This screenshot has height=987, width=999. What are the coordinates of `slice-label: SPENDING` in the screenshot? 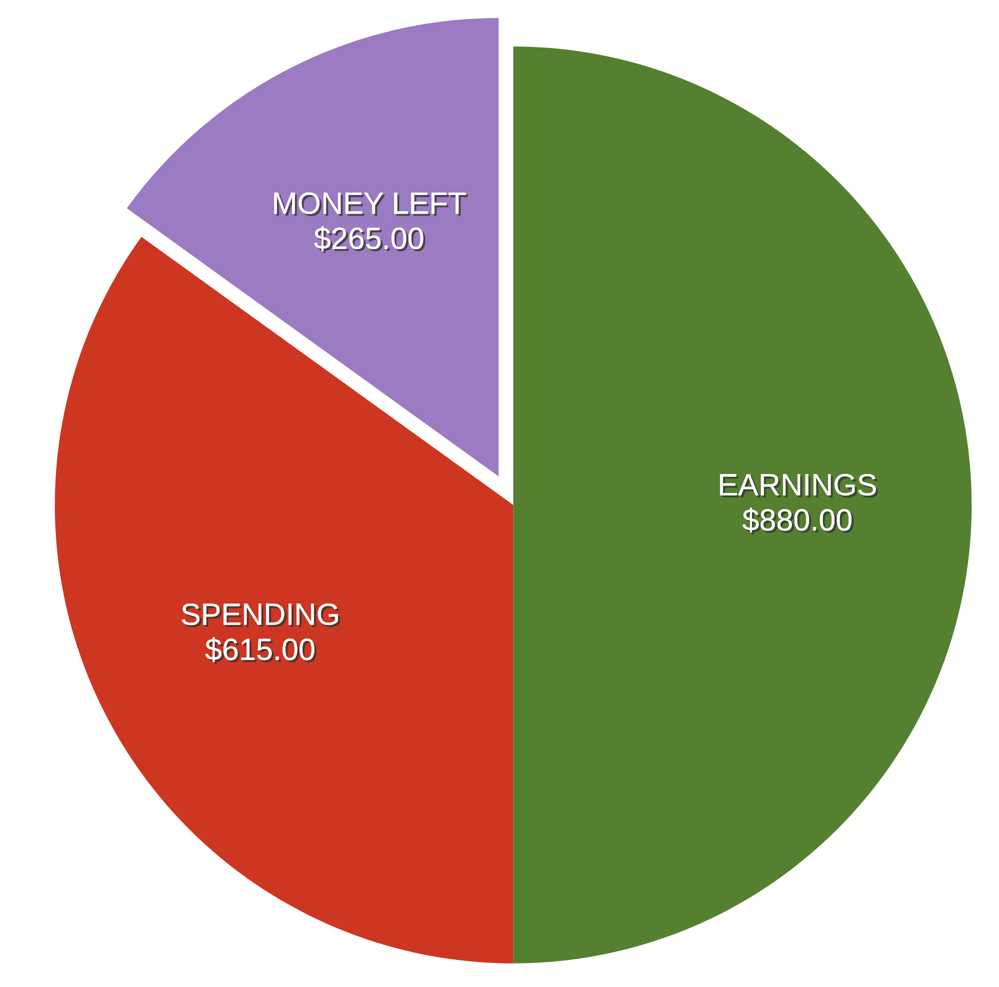 It's located at (261, 615).